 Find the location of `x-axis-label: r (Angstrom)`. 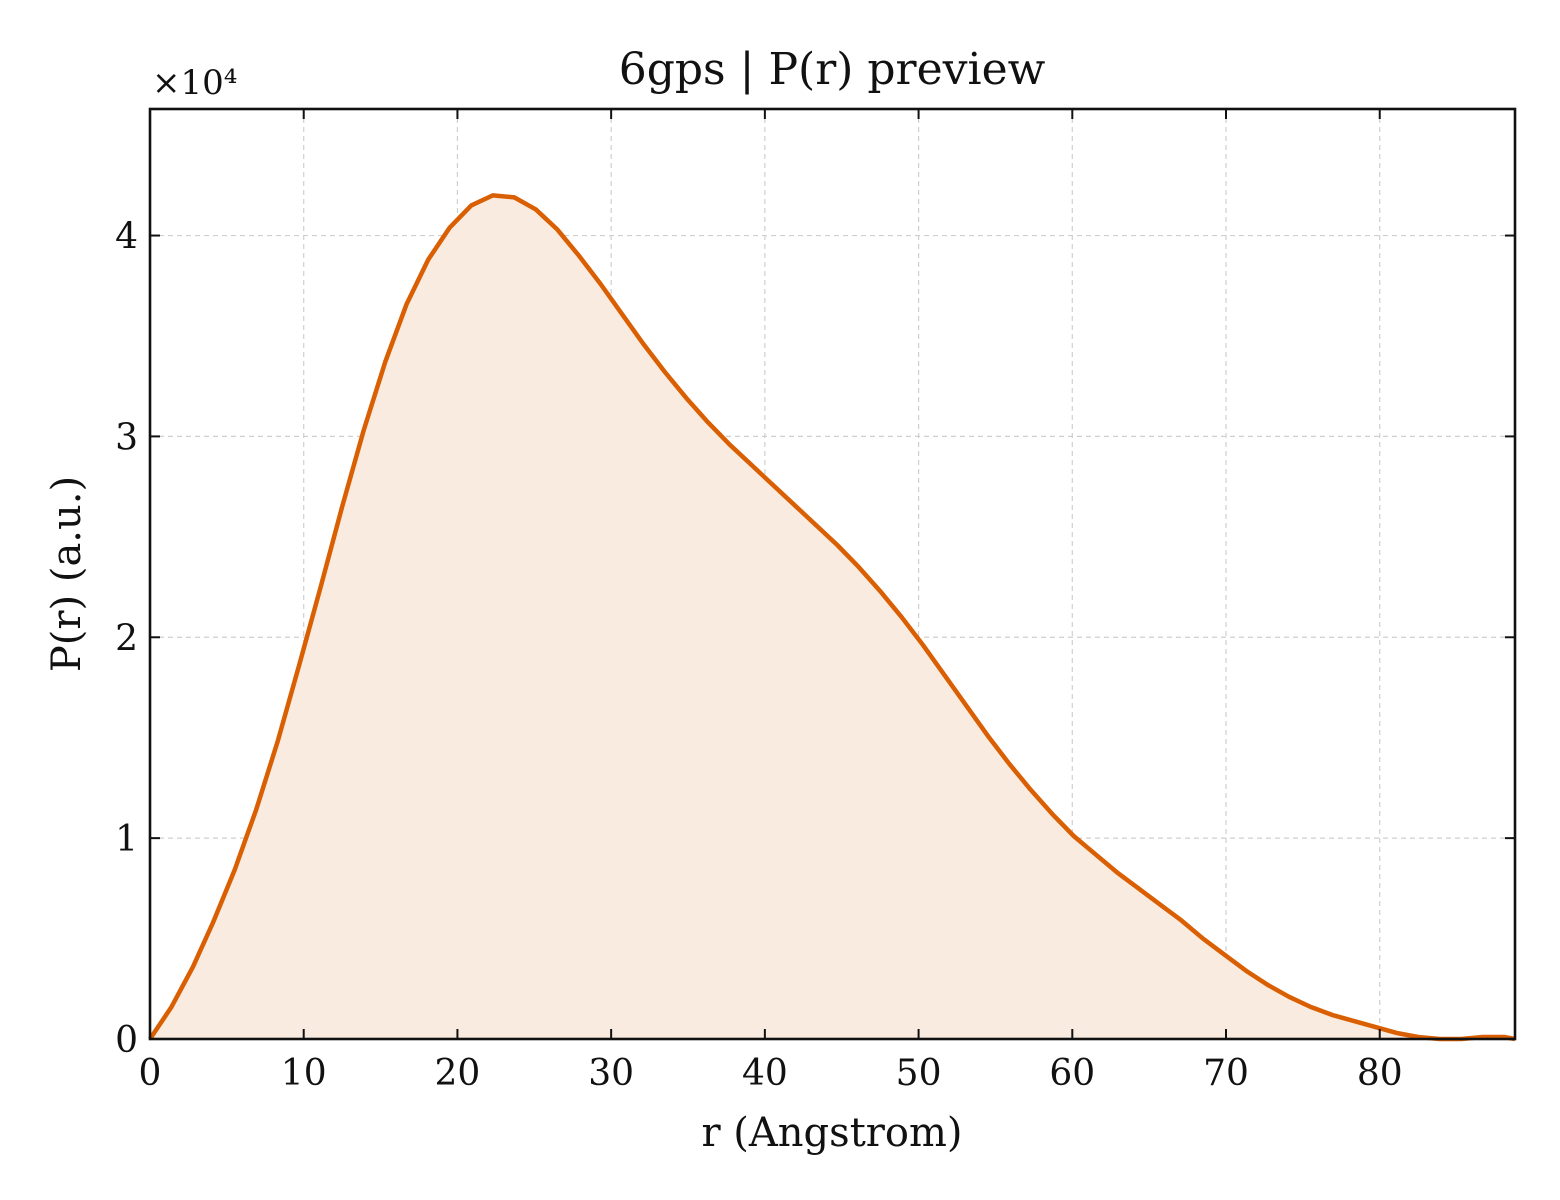

x-axis-label: r (Angstrom) is located at coordinates (831, 1133).